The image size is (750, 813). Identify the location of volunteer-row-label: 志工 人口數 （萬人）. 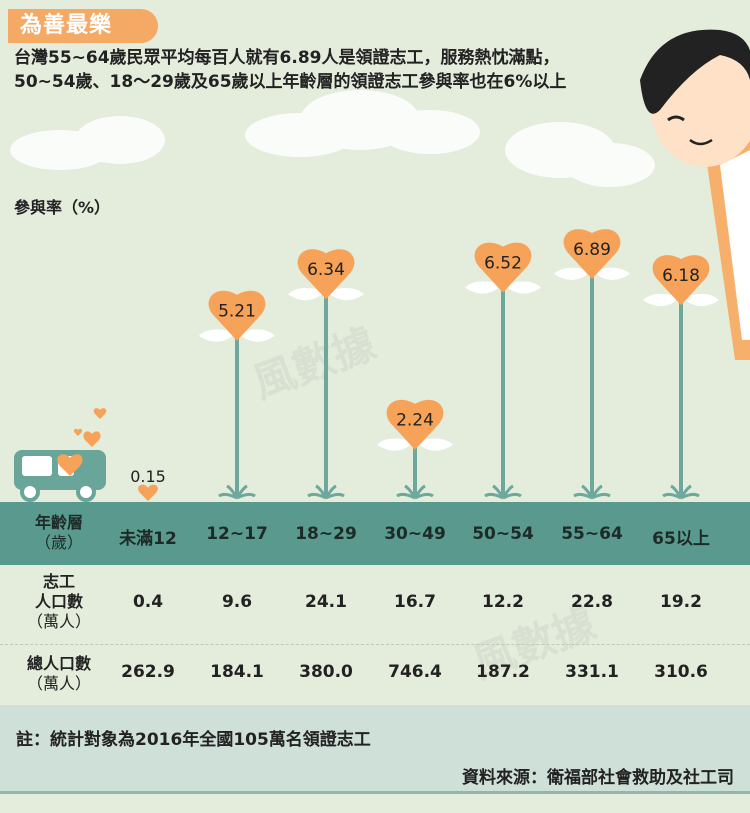
(59, 602).